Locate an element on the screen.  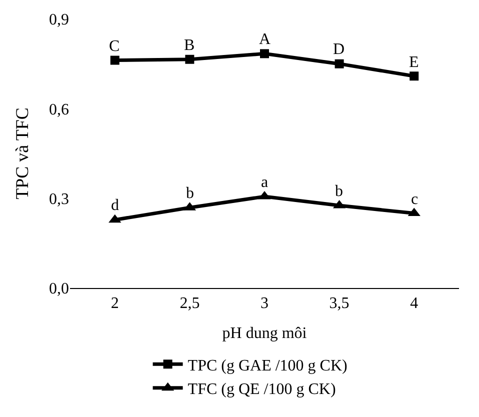
x-axis-title: pH dung môi is located at coordinates (265, 333).